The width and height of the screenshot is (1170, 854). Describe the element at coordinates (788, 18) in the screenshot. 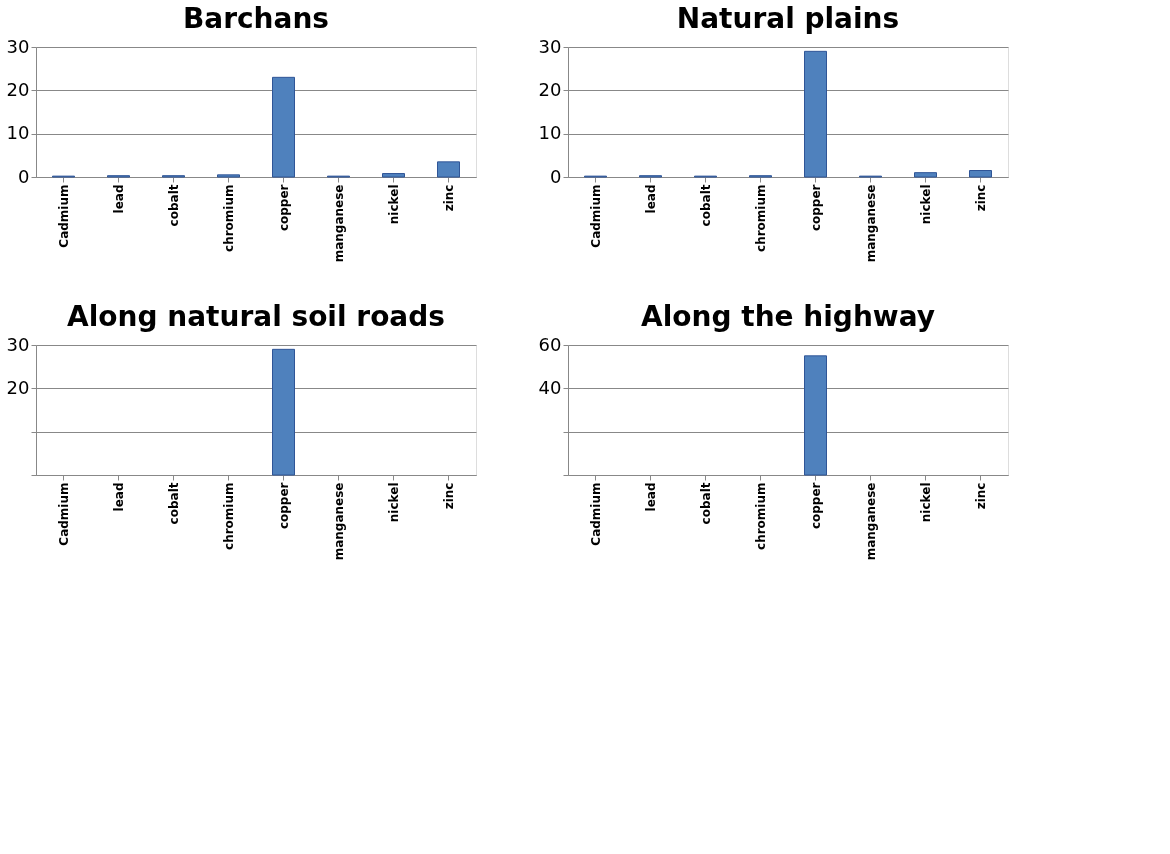

I see `chart-title: Natural plains` at that location.